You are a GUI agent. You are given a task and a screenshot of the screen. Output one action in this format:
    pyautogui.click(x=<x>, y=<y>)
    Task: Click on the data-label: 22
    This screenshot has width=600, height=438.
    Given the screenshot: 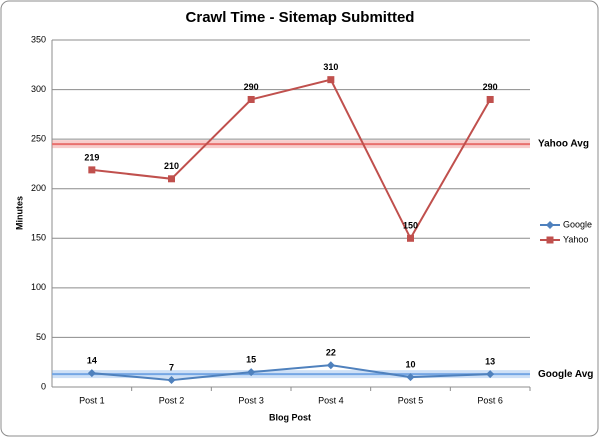 What is the action you would take?
    pyautogui.click(x=331, y=353)
    